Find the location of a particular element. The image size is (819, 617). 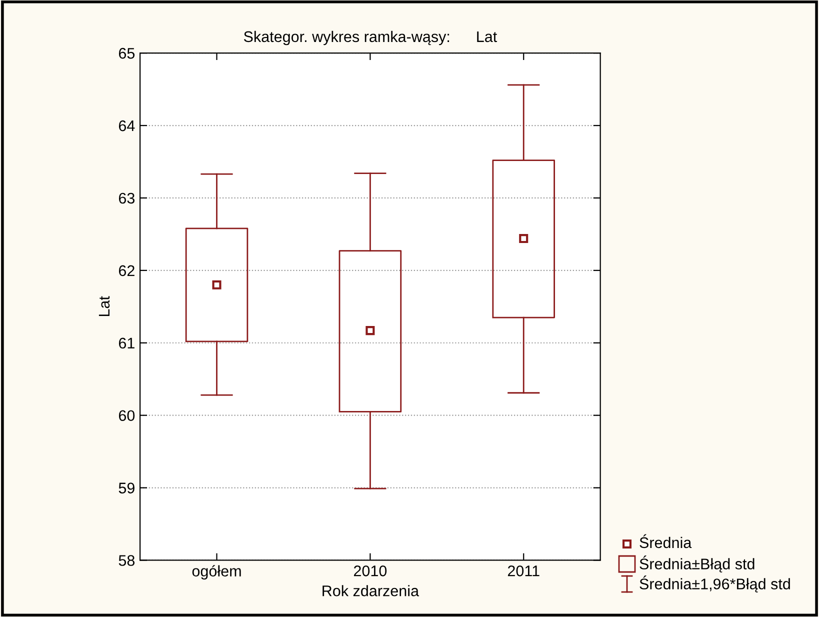

x-axis-title: Rok zdarzenia is located at coordinates (371, 590).